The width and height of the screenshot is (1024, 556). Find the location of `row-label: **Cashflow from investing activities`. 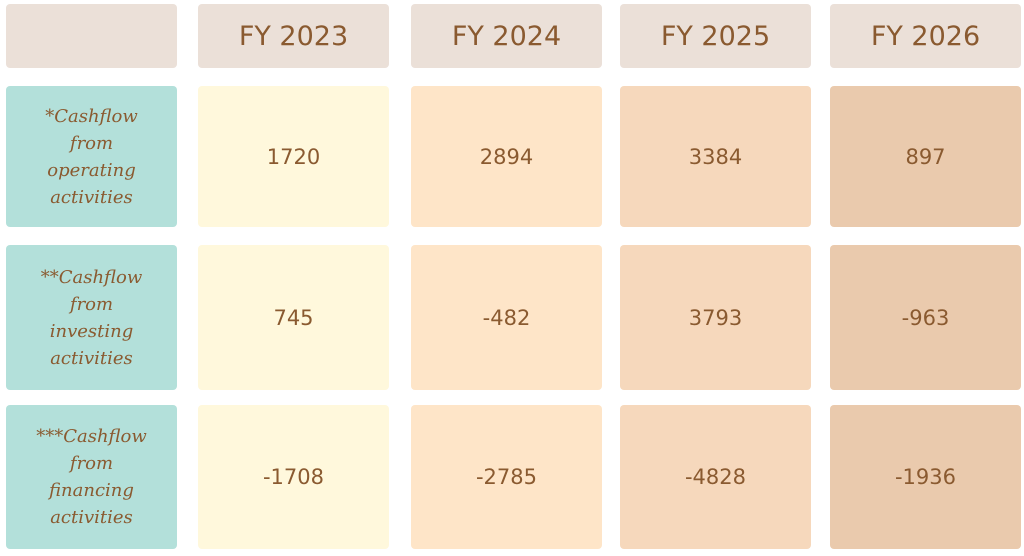

row-label: **Cashflow from investing activities is located at coordinates (91, 317).